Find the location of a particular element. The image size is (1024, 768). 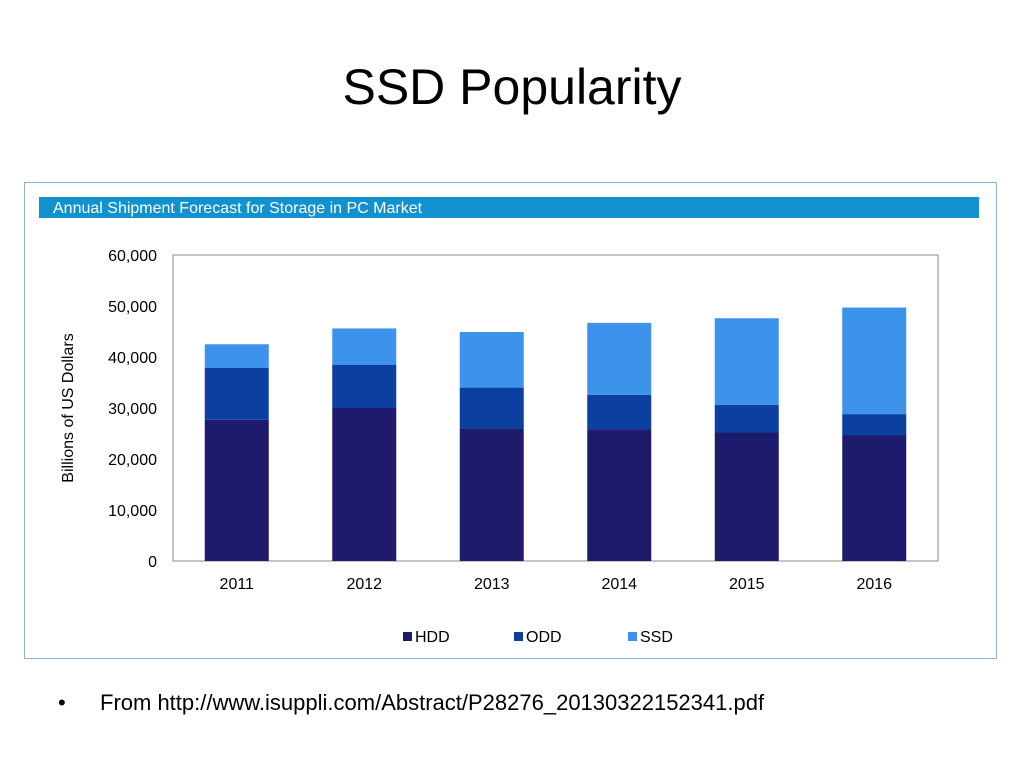

x-tick-label: 2016 is located at coordinates (874, 584).